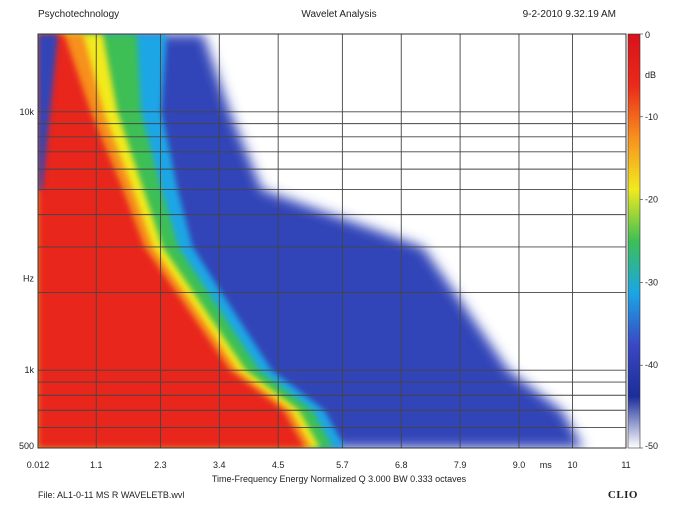  I want to click on colorbar-tick-label: -40, so click(651, 365).